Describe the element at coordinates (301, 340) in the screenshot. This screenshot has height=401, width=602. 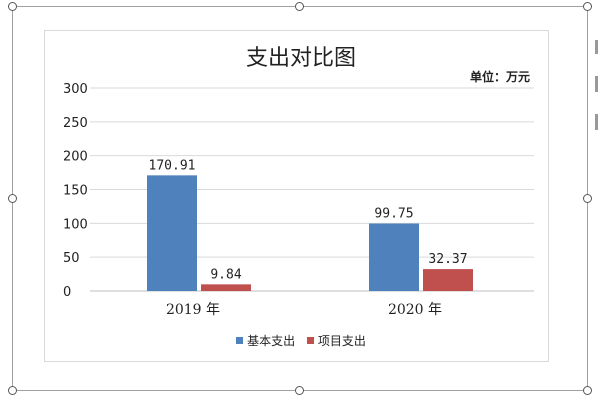
I see `legend: 基本支出 项目支出` at that location.